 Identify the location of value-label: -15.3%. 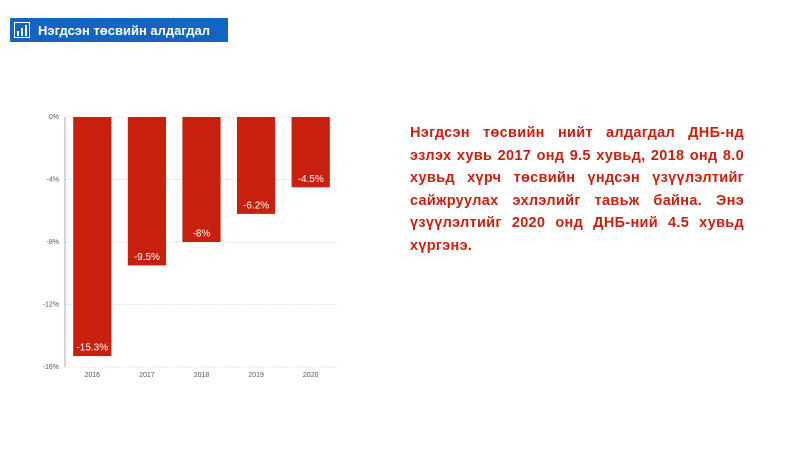
(92, 348).